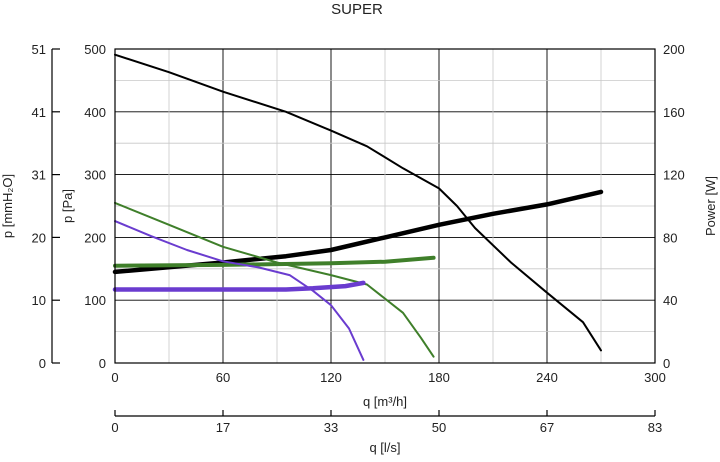  Describe the element at coordinates (670, 300) in the screenshot. I see `y-power-tick-label: 40` at that location.